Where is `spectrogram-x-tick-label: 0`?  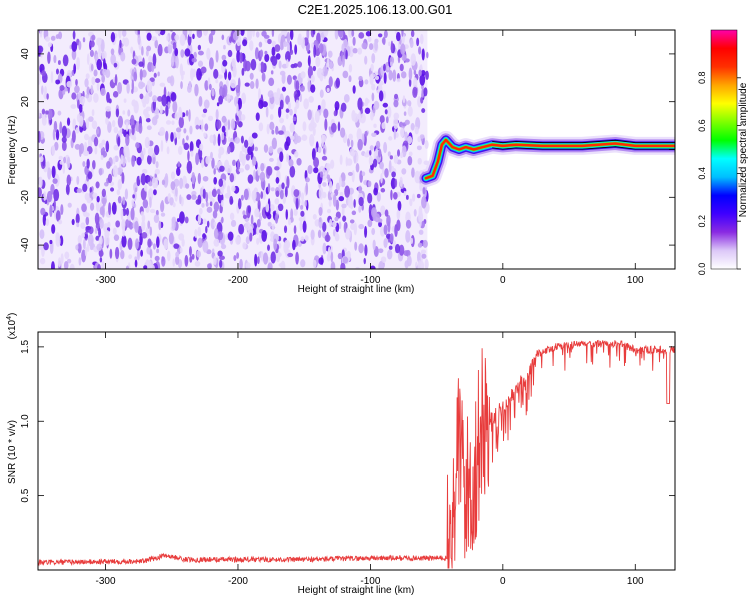
spectrogram-x-tick-label: 0 is located at coordinates (503, 280).